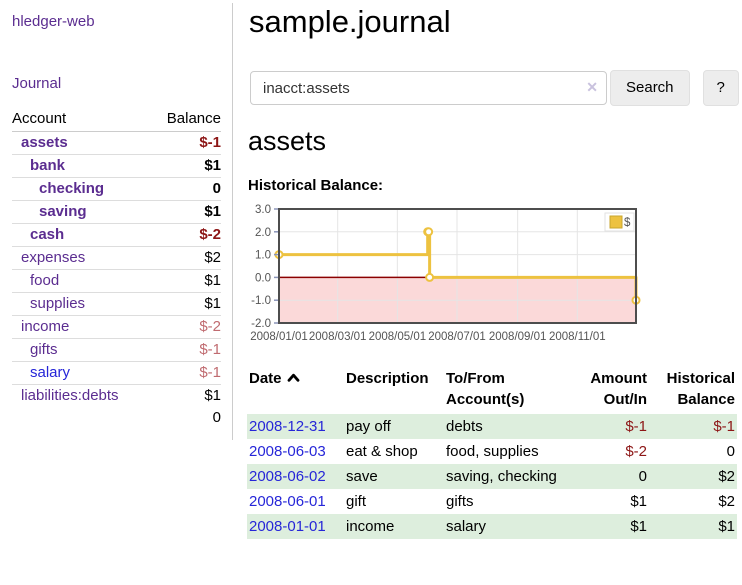  I want to click on register-row: 2008-06-03 eat & shop food, supplies $-2 0, so click(492, 451).